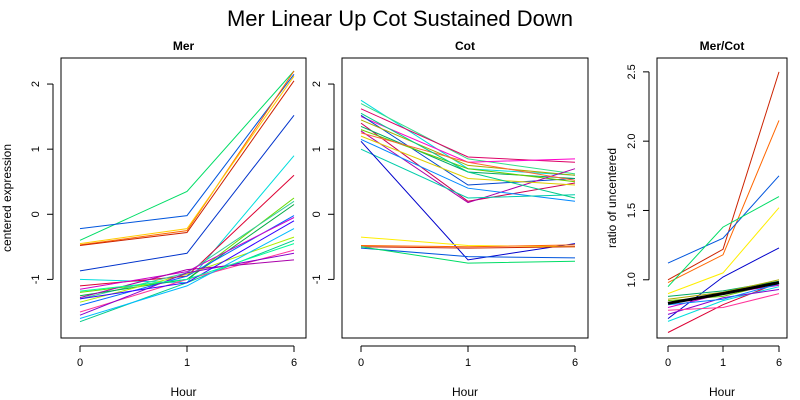  Describe the element at coordinates (632, 141) in the screenshot. I see `y-tick-label: 2.0` at that location.